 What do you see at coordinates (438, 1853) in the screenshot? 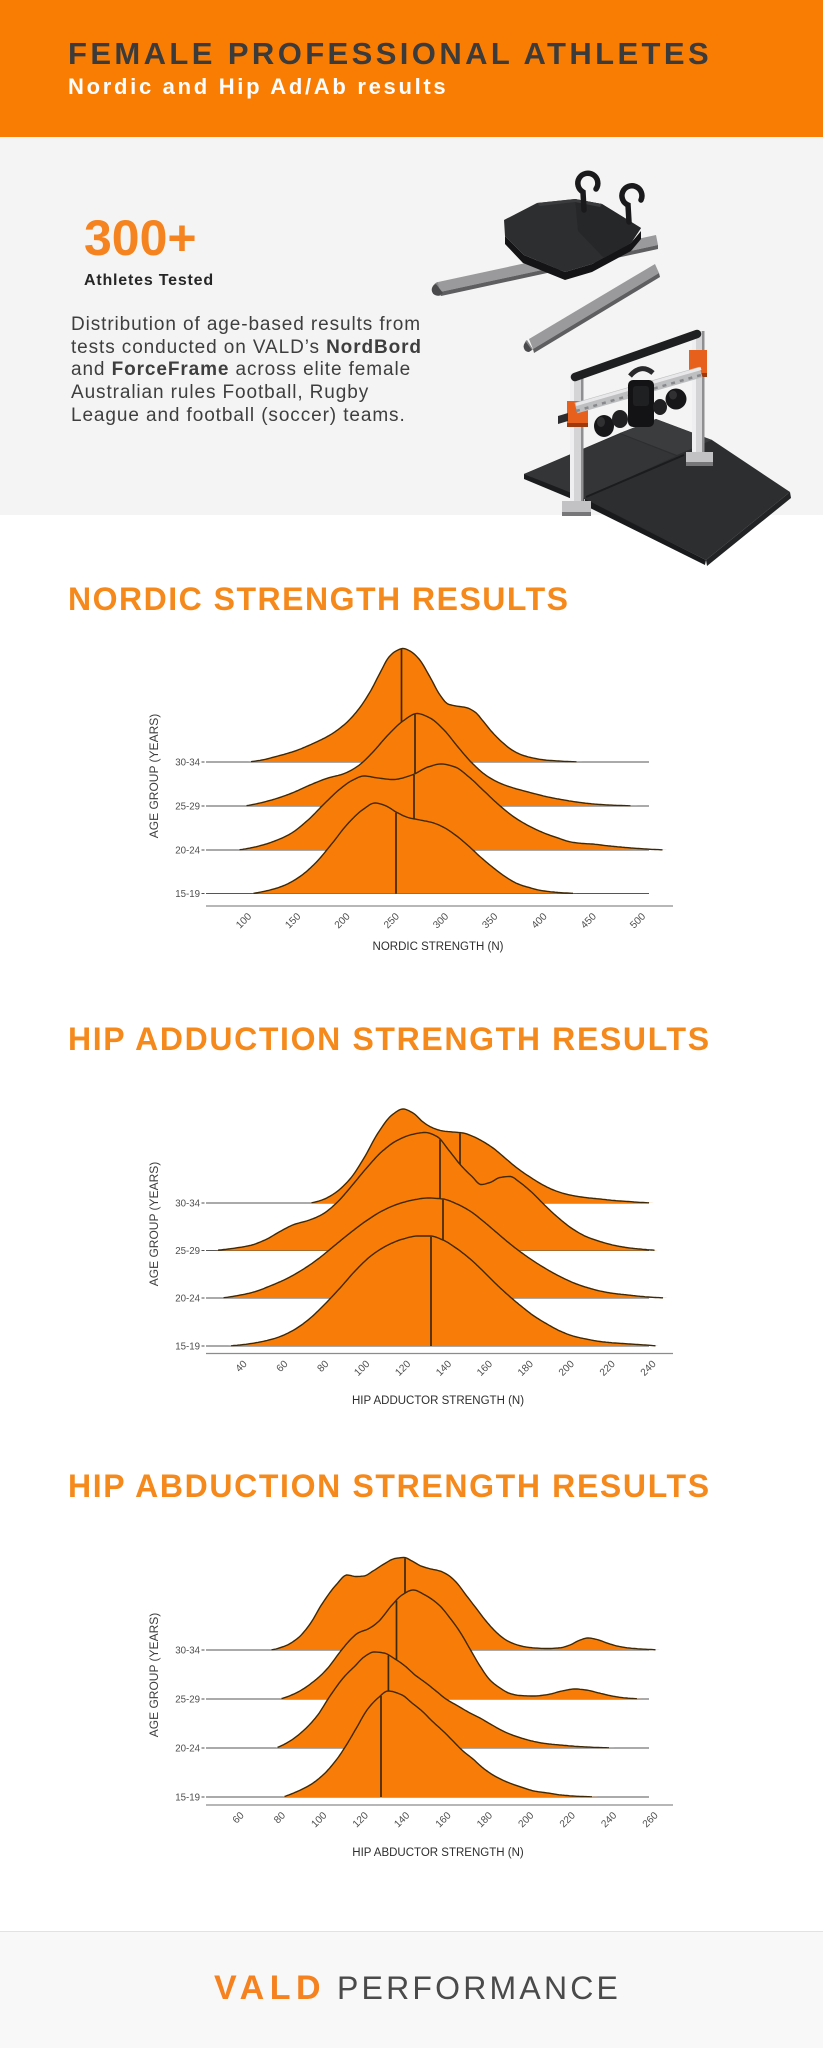
I see `svg-text: HIP ABDUCTOR STRENGTH (N)` at bounding box center [438, 1853].